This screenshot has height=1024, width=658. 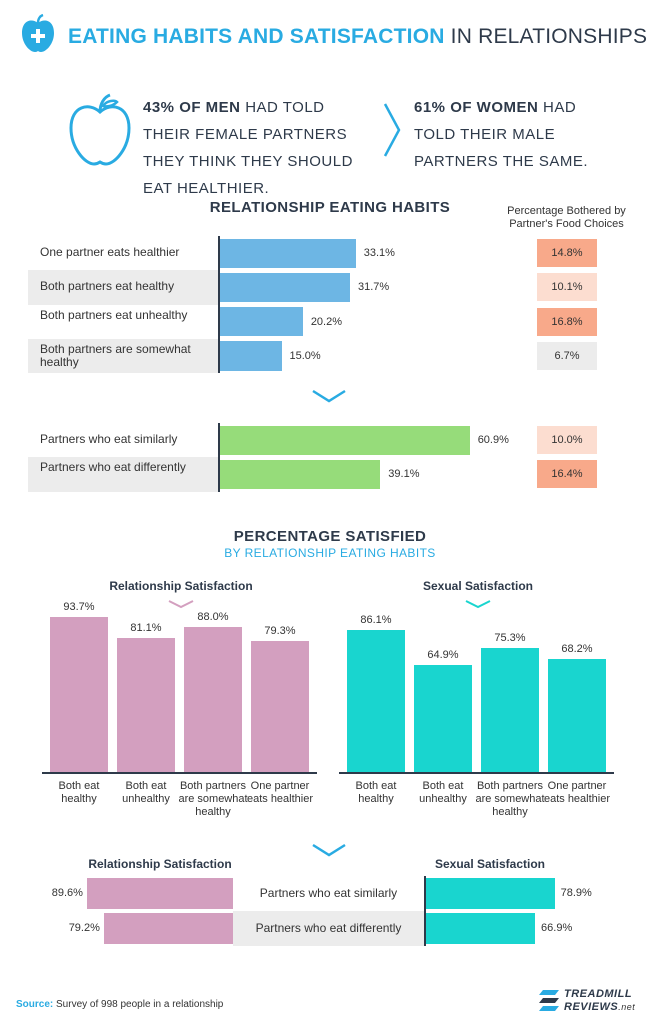 What do you see at coordinates (567, 474) in the screenshot?
I see `bothered-box: 16.4%` at bounding box center [567, 474].